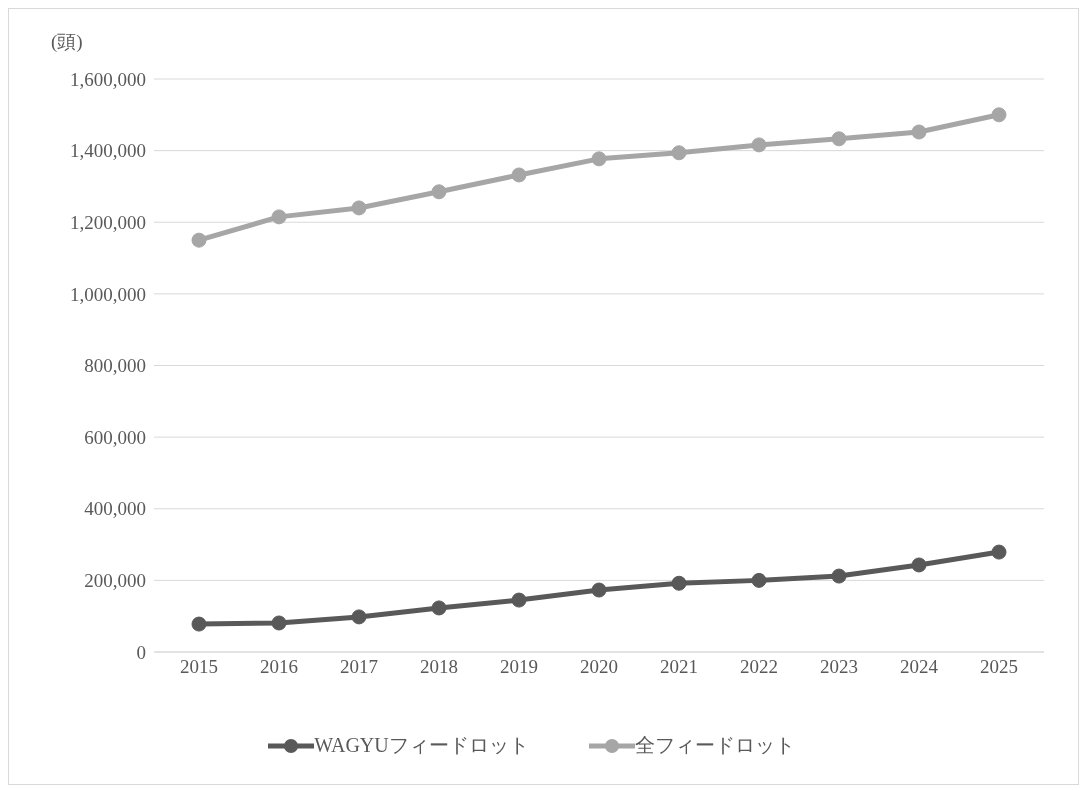 This screenshot has height=791, width=1085. I want to click on y-tick-label: 0, so click(141, 652).